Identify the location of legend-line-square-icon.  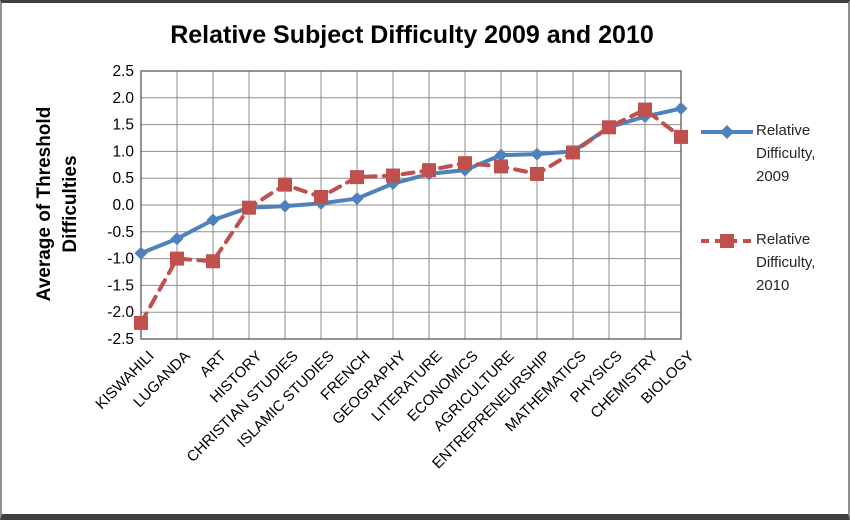
(727, 241).